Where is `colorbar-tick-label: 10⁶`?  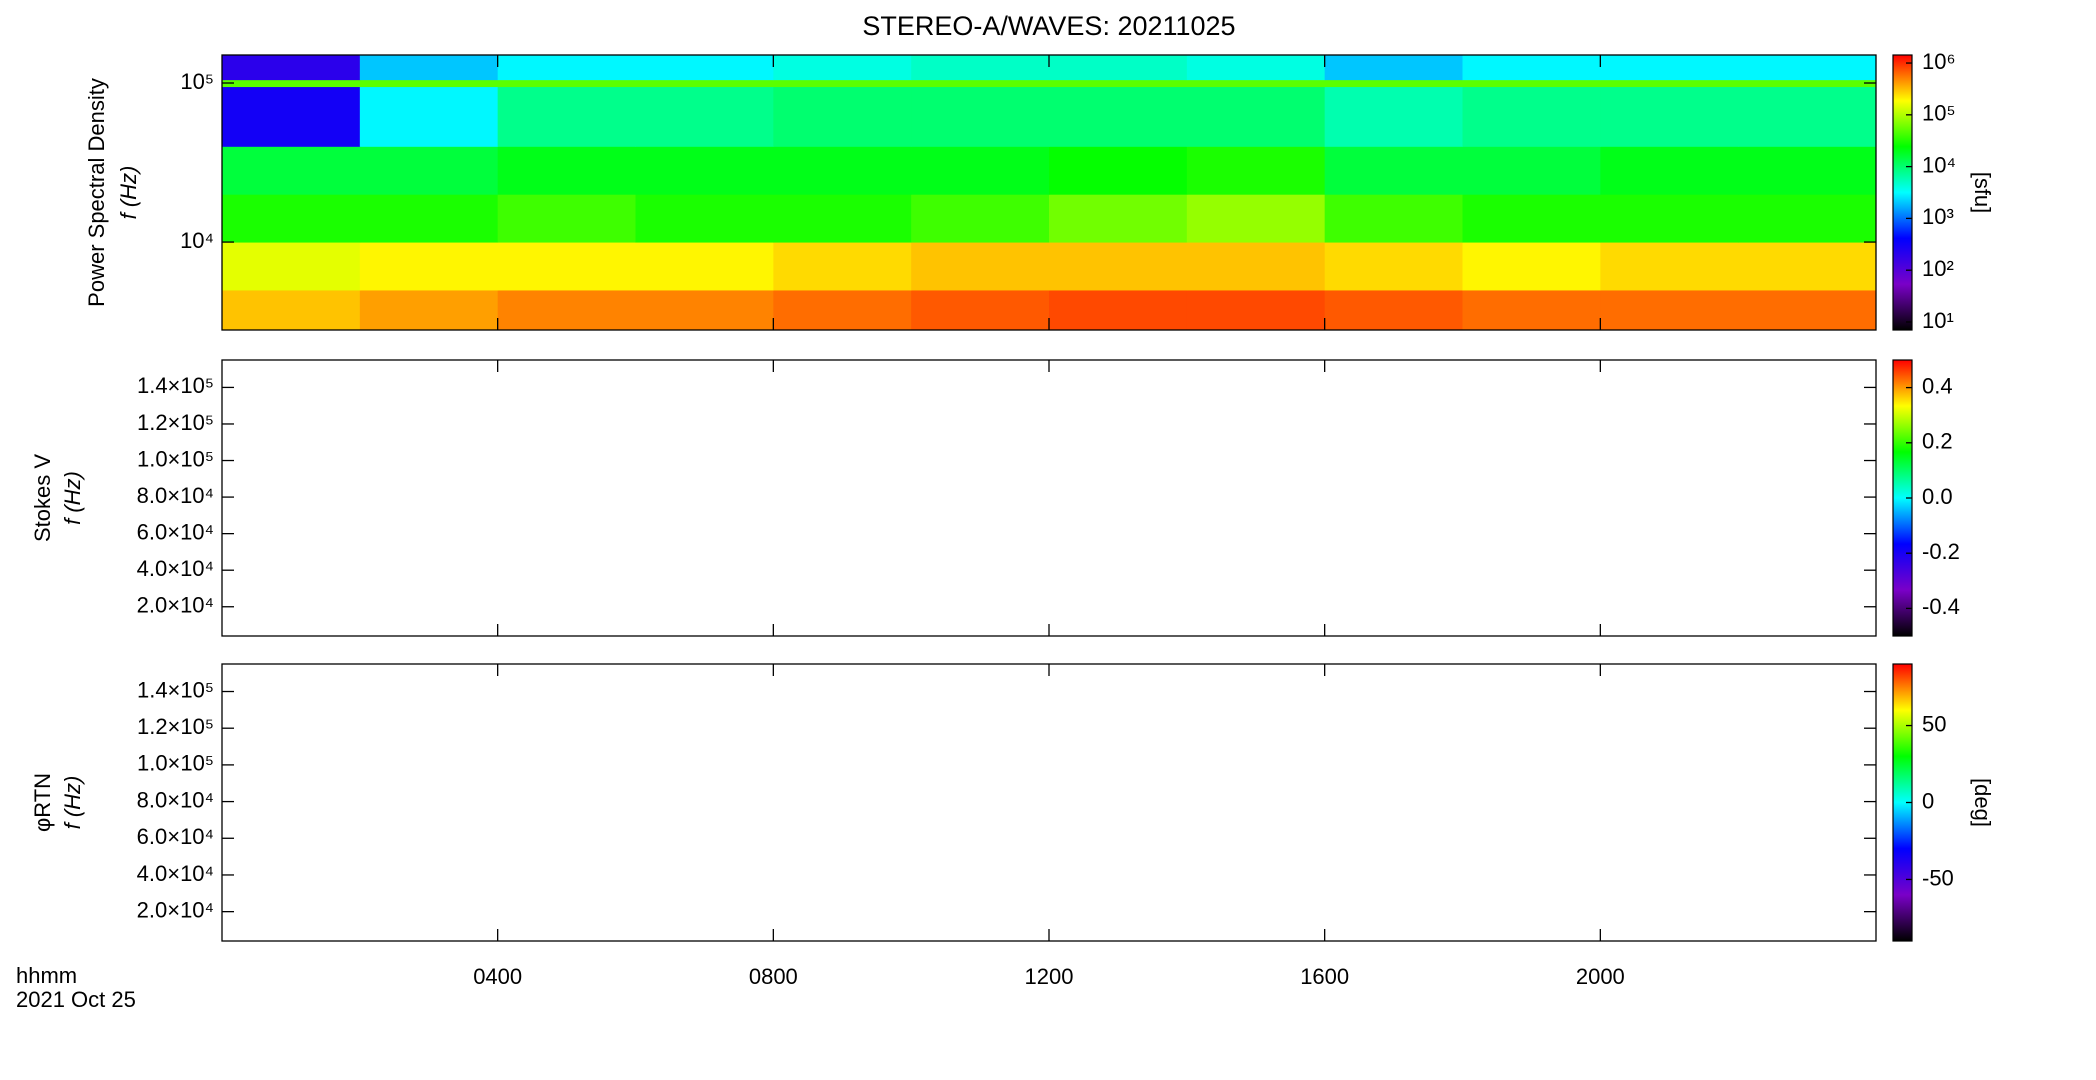 colorbar-tick-label: 10⁶ is located at coordinates (1939, 61).